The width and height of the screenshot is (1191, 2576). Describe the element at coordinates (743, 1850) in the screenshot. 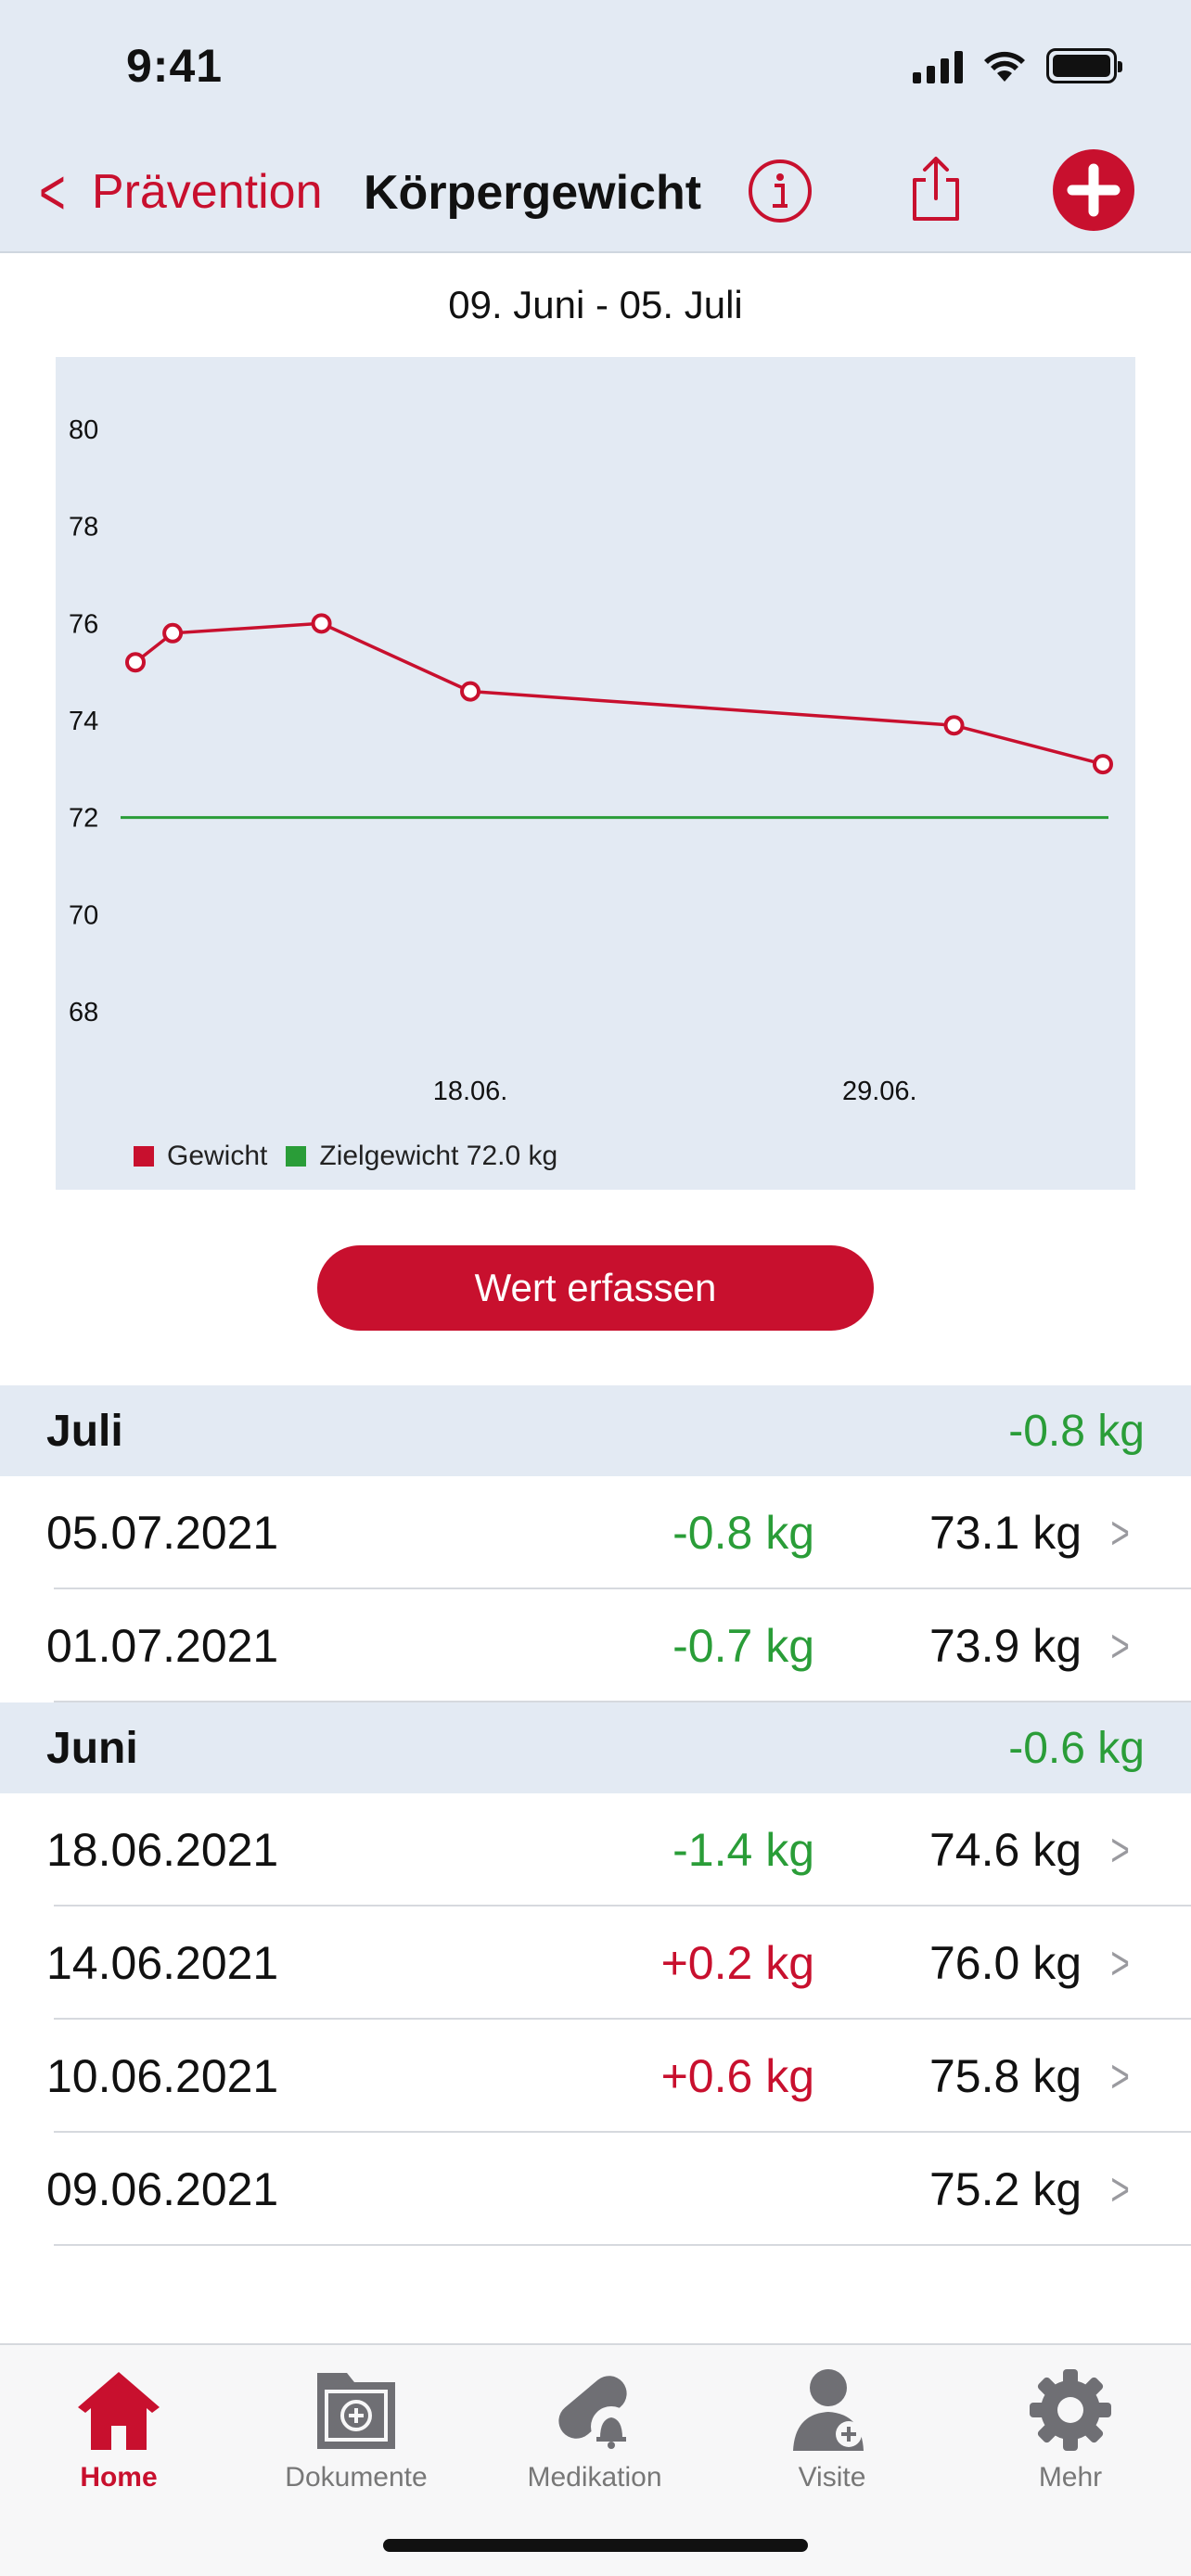

I see `entry-delta: -1.4 kg` at that location.